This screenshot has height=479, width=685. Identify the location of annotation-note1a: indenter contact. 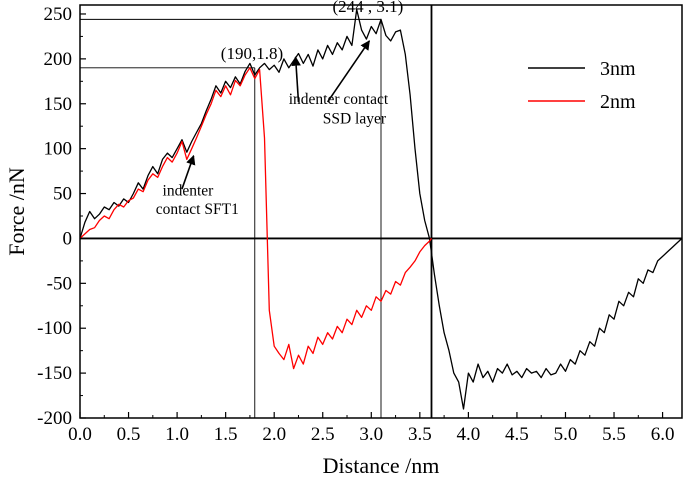
(339, 99).